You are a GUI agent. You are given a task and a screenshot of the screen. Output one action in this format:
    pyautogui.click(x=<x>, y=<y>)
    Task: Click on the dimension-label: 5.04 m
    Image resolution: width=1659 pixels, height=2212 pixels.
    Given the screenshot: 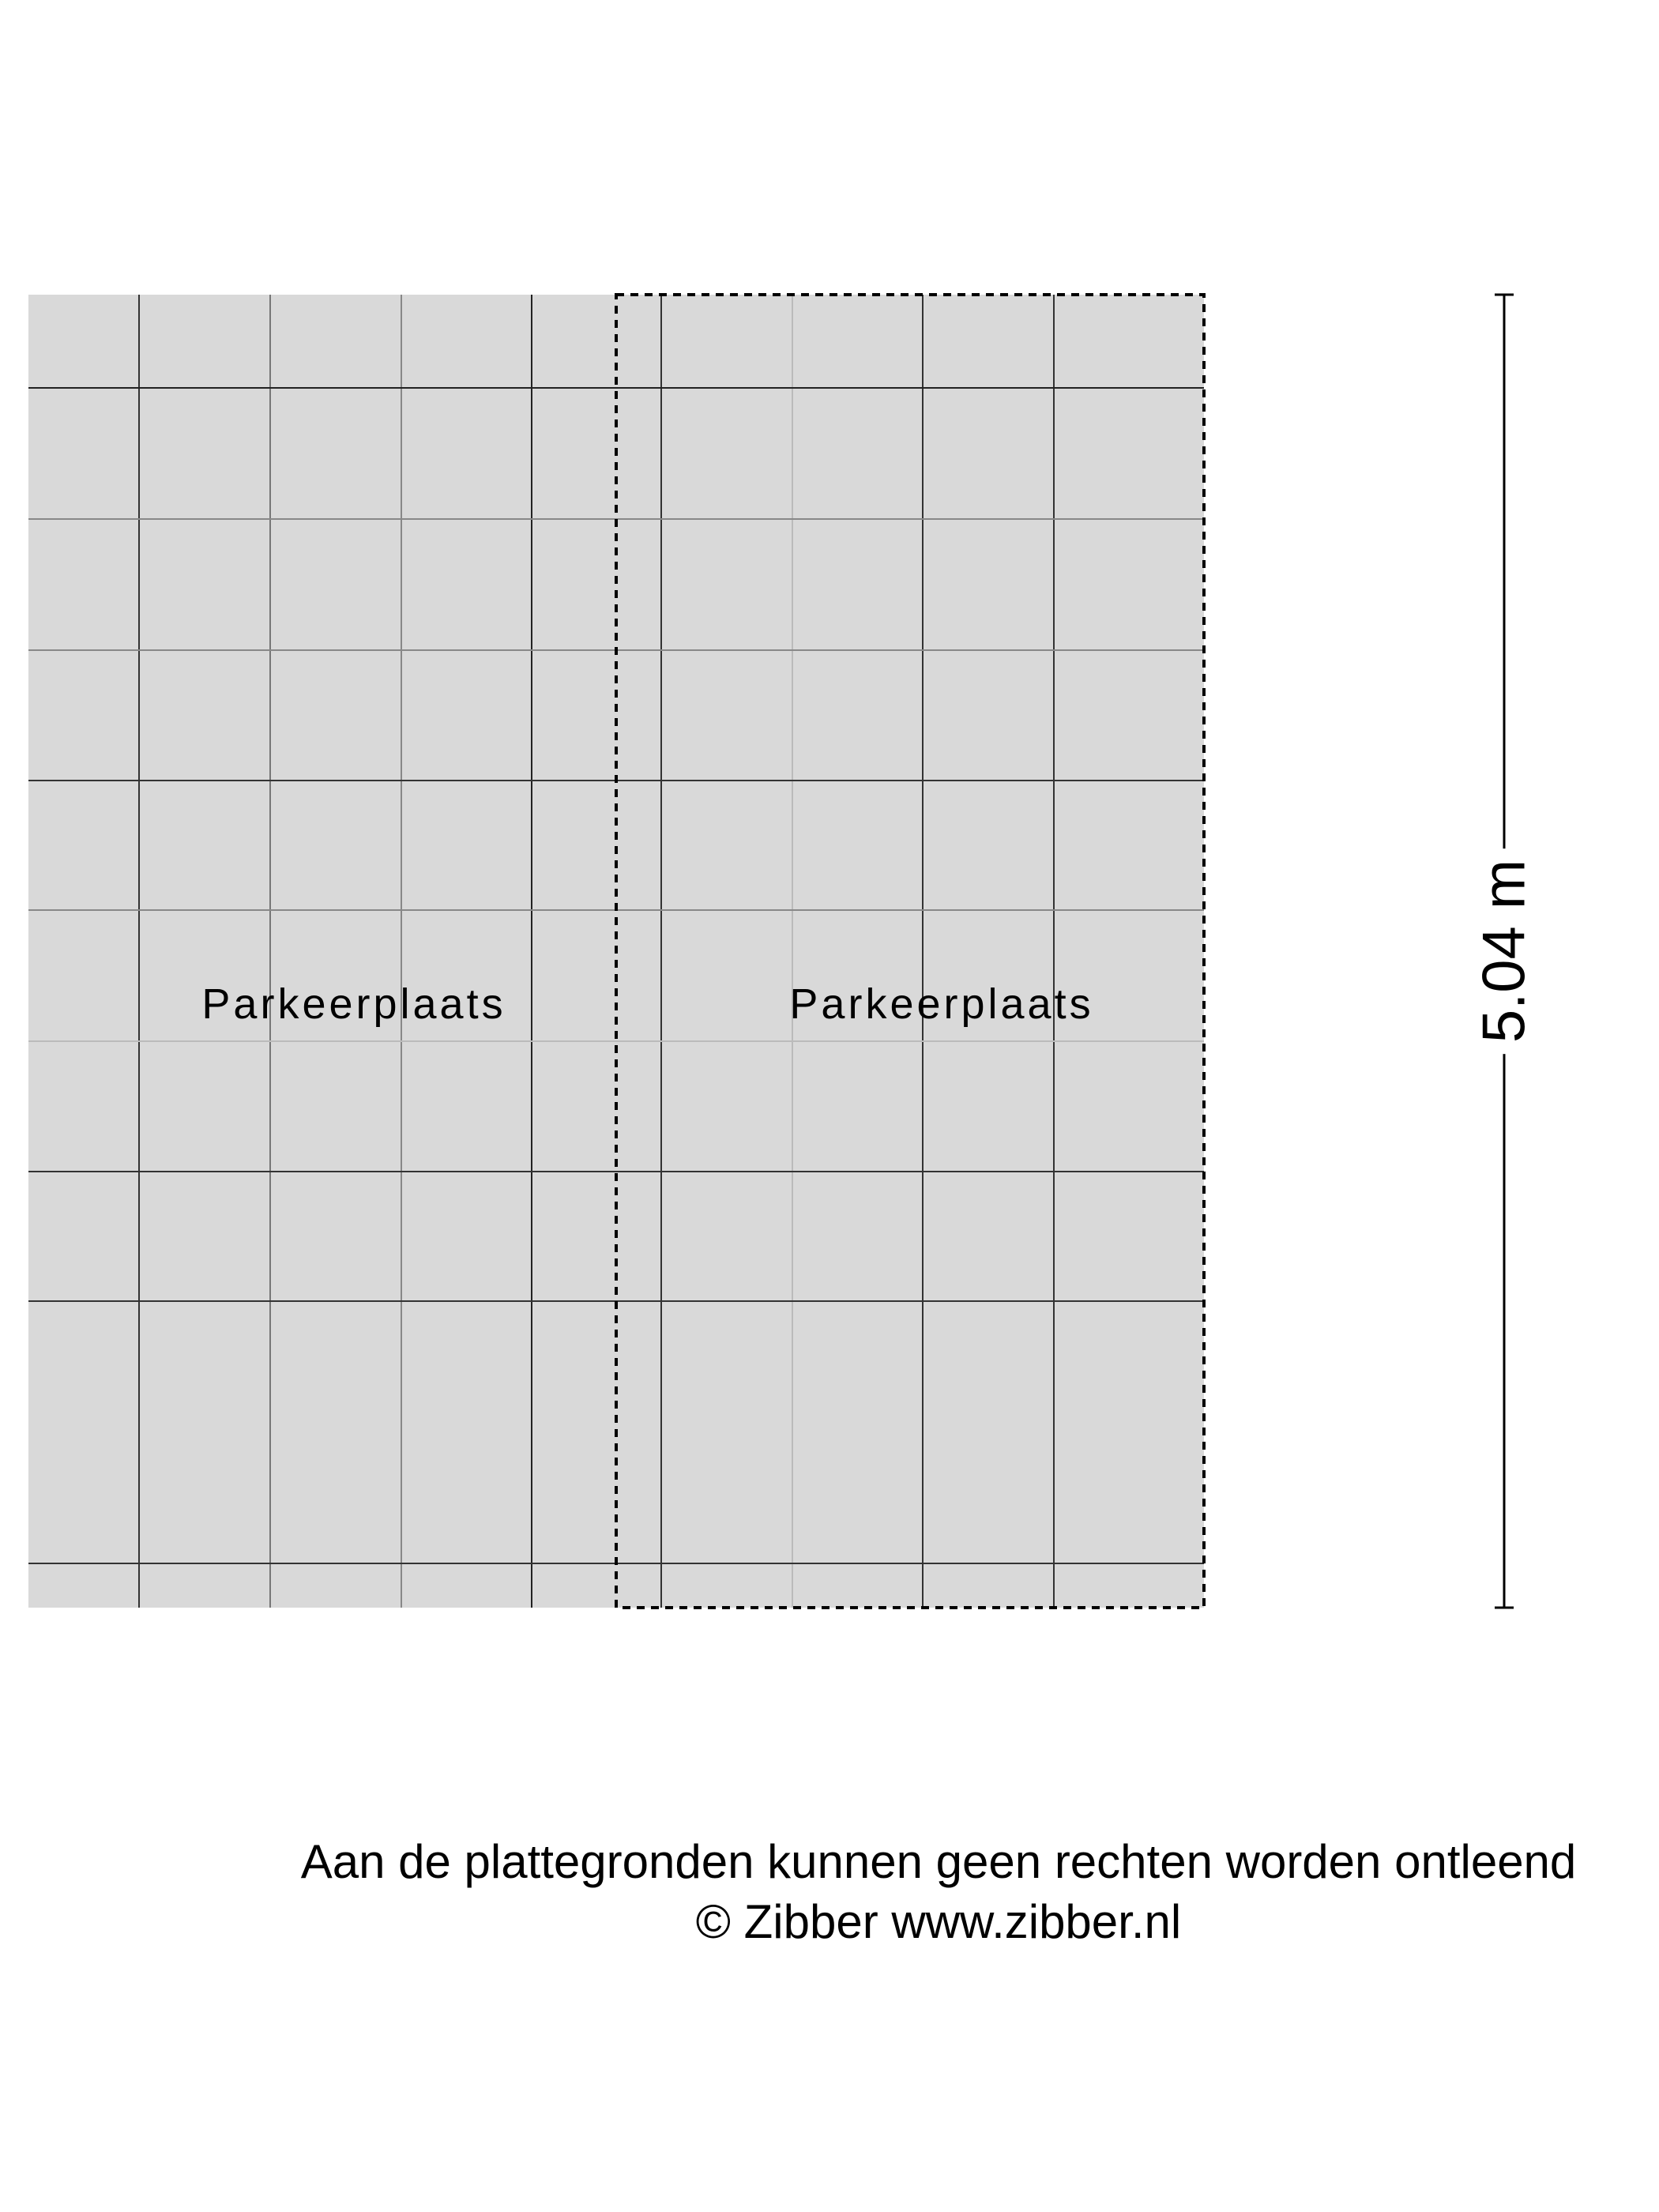 What is the action you would take?
    pyautogui.click(x=1504, y=952)
    